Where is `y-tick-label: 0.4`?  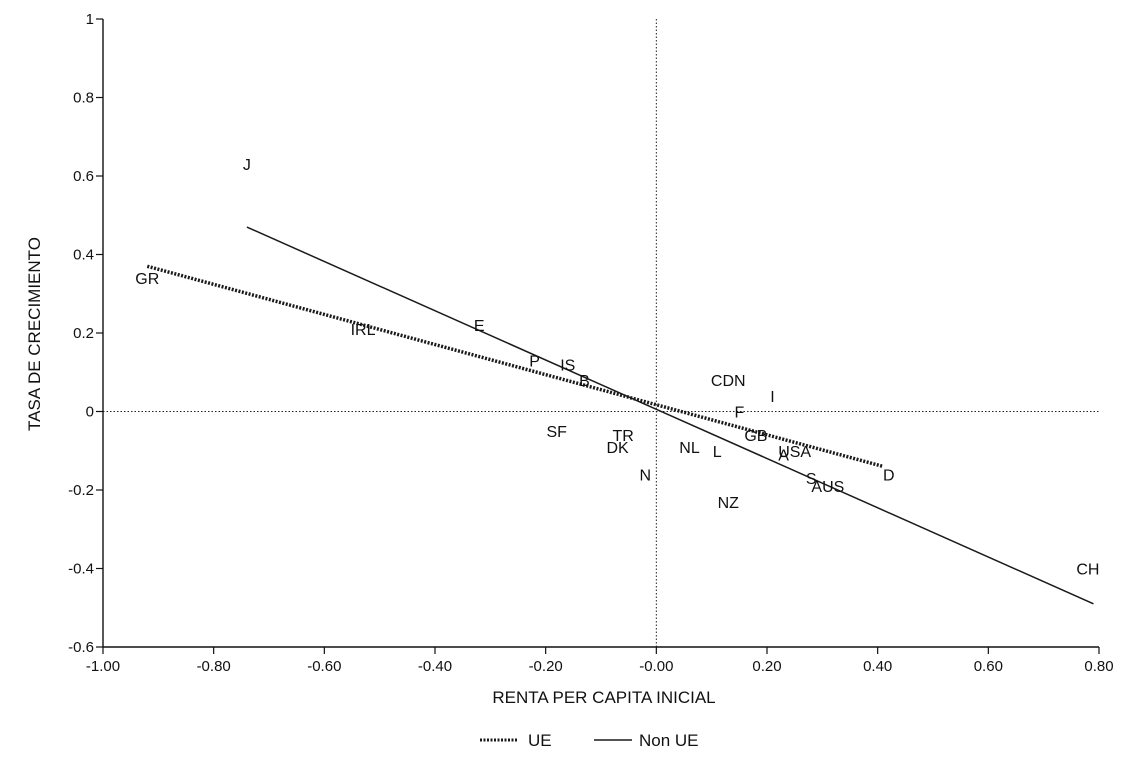 y-tick-label: 0.4 is located at coordinates (83, 255).